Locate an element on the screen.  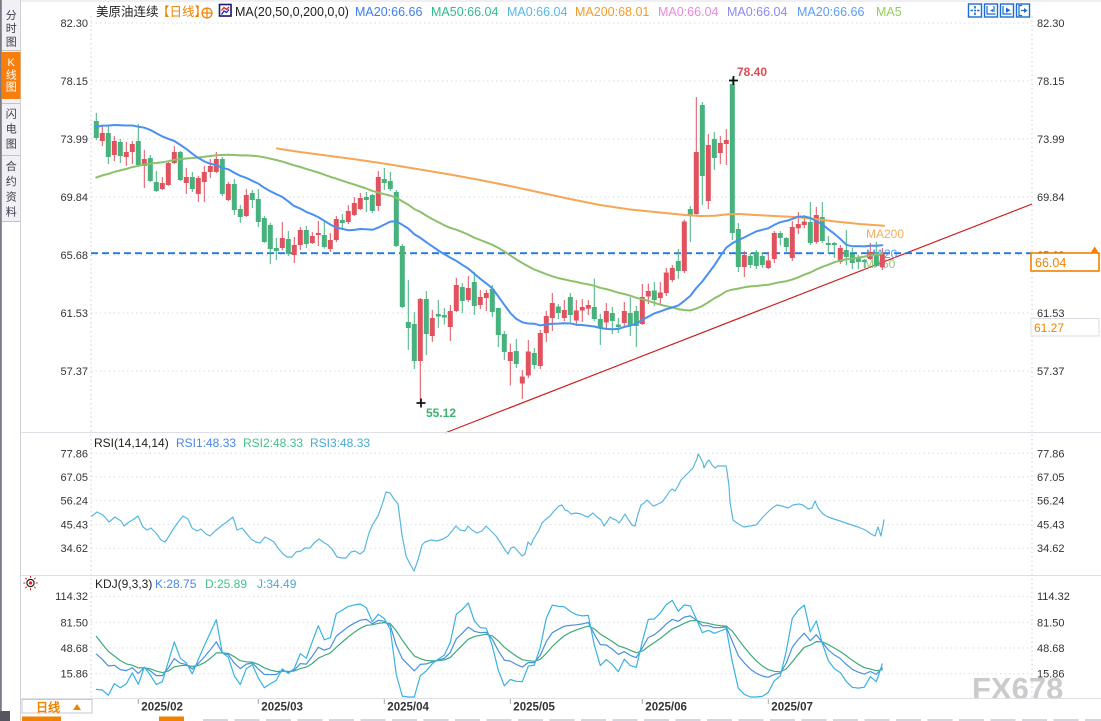
svg-text: 78.40 is located at coordinates (752, 72).